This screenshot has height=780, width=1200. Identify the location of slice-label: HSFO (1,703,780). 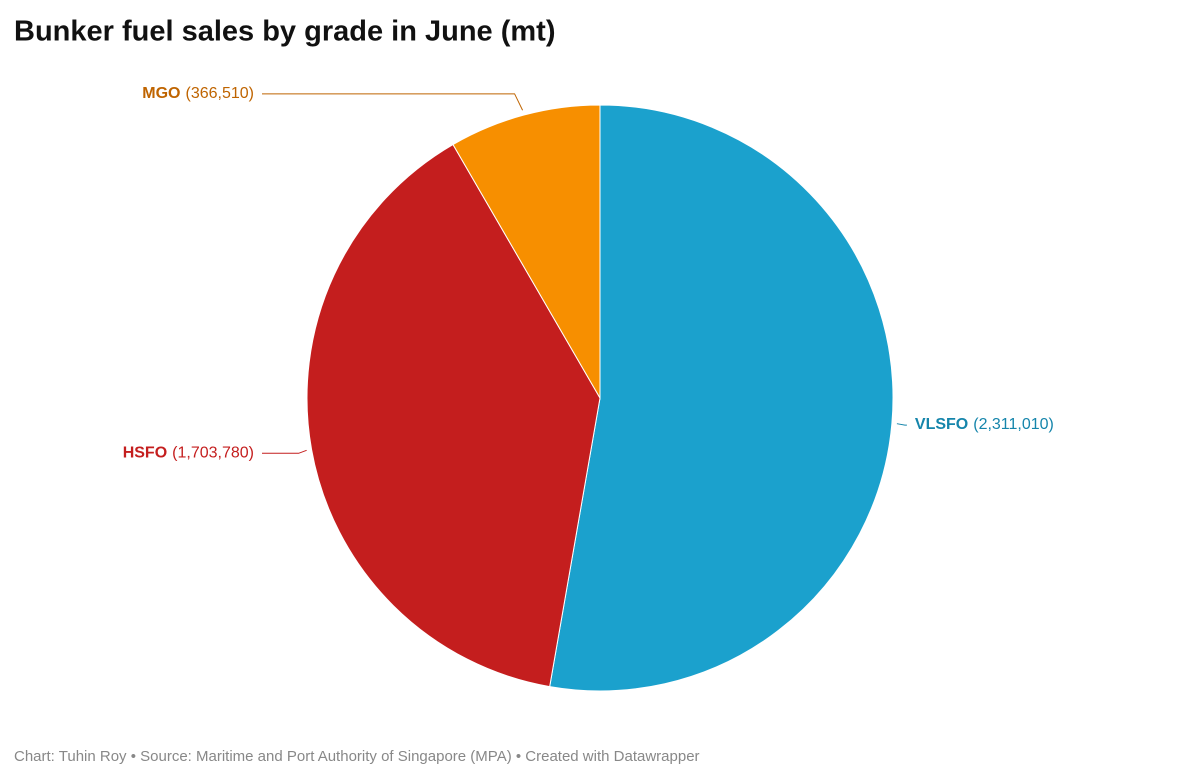
(188, 453).